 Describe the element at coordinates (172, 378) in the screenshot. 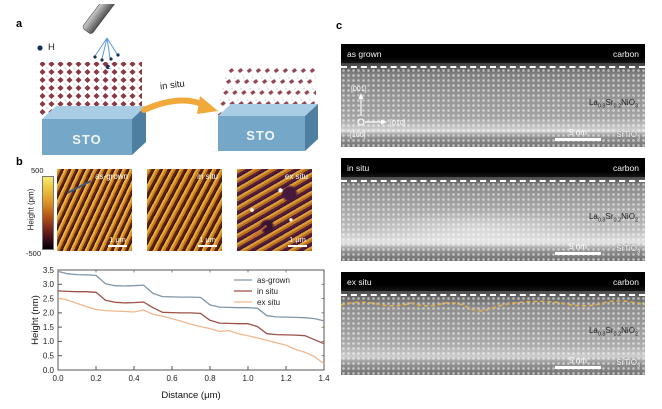

I see `svg-text: 0.6` at that location.